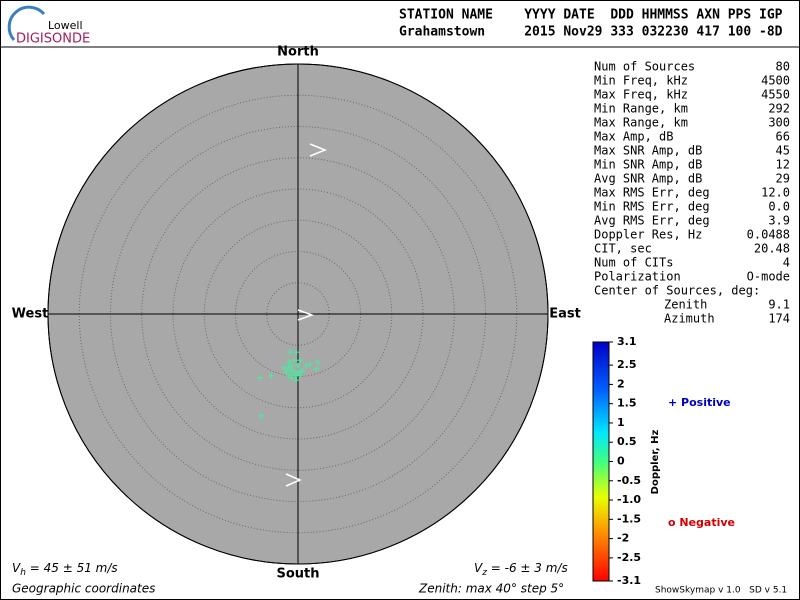 The height and width of the screenshot is (600, 800). I want to click on colorbar-tick-label: 2.5, so click(627, 364).